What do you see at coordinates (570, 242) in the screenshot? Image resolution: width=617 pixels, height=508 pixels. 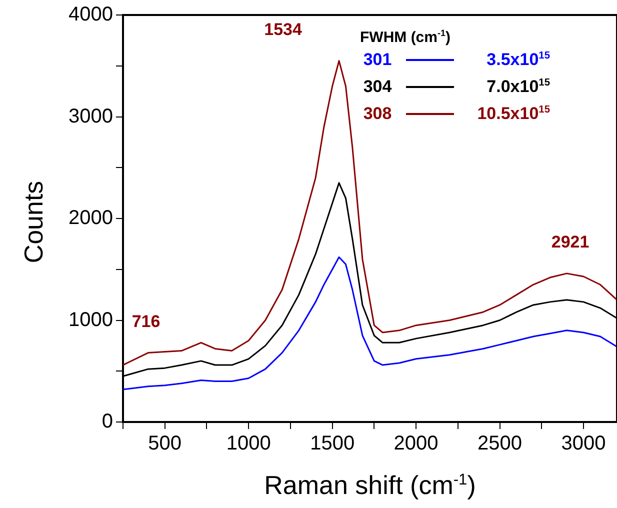 I see `annotation: 2921` at bounding box center [570, 242].